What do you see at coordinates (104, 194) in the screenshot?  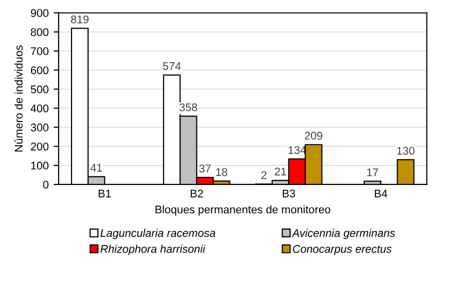 I see `x-tick-label: B1` at bounding box center [104, 194].